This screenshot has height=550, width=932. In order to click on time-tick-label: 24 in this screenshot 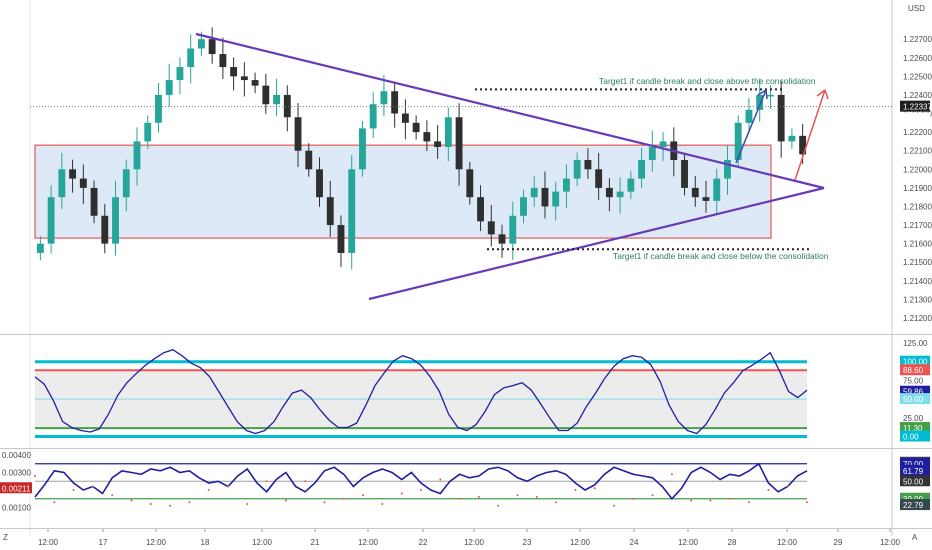, I will do `click(634, 542)`.